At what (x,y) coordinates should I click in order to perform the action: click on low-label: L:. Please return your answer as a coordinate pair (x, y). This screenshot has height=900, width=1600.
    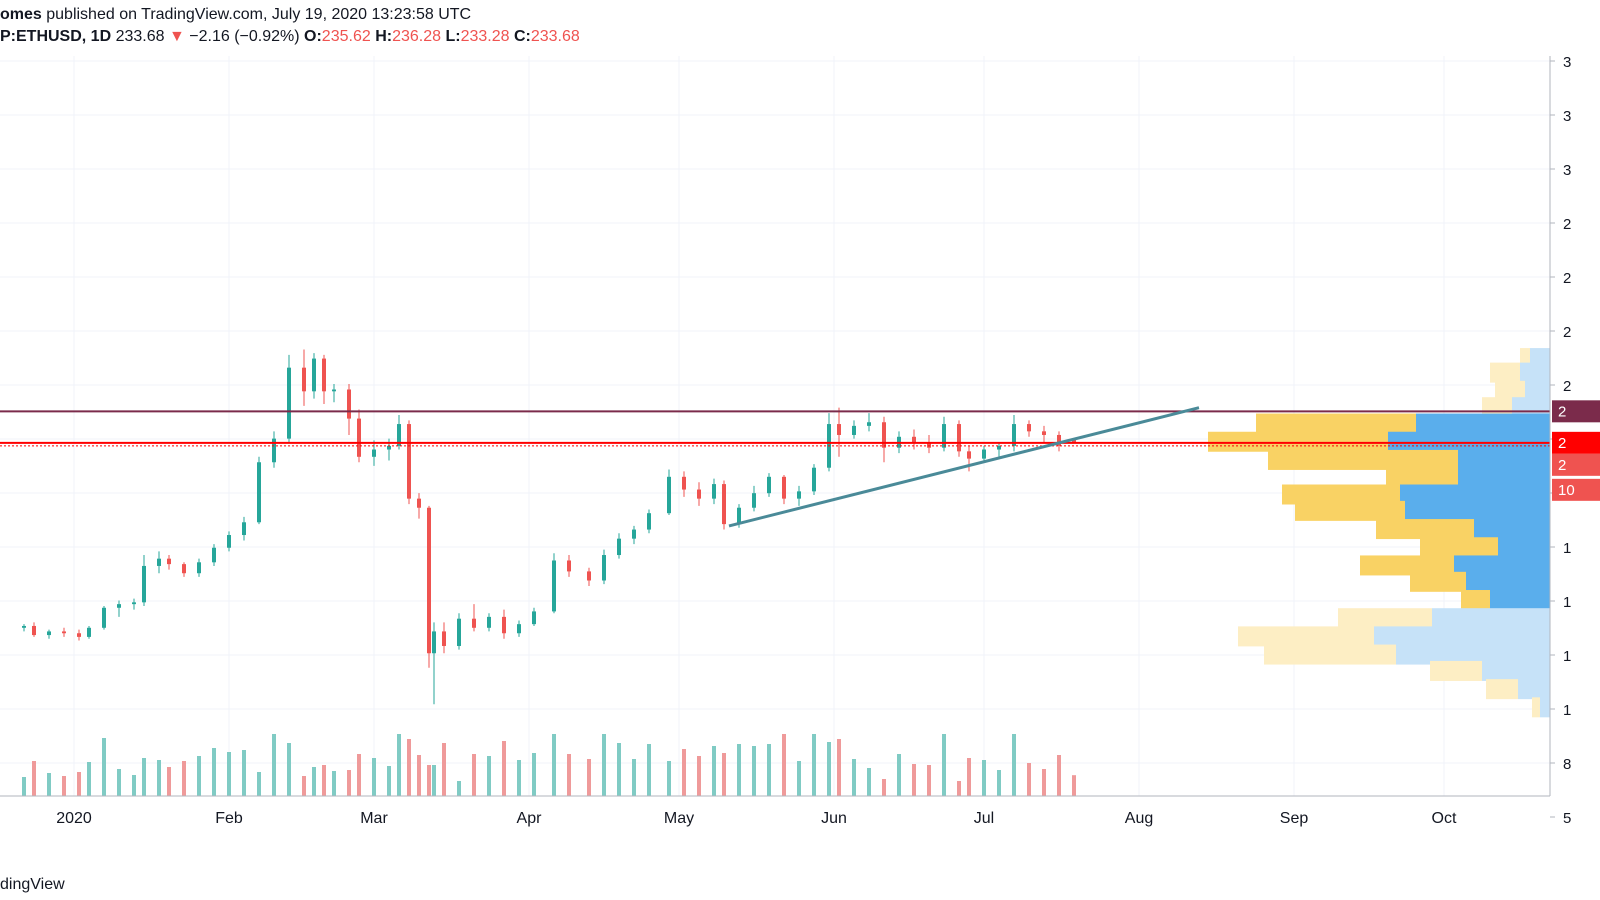
    Looking at the image, I should click on (453, 36).